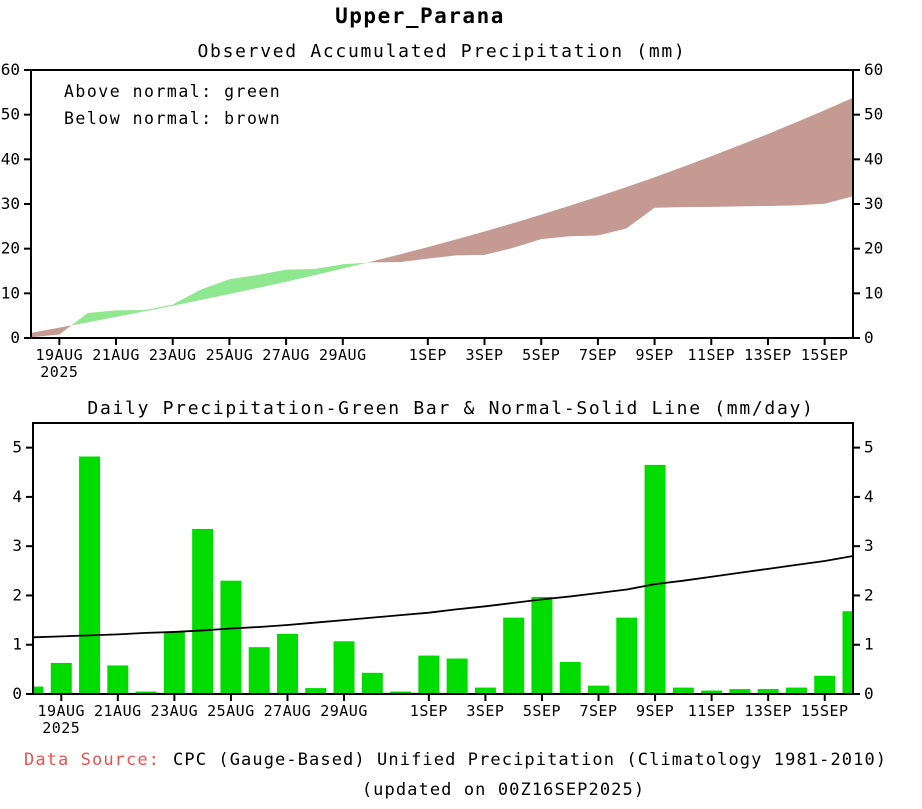 The height and width of the screenshot is (809, 922). Describe the element at coordinates (420, 16) in the screenshot. I see `page-title: Upper_Parana` at that location.